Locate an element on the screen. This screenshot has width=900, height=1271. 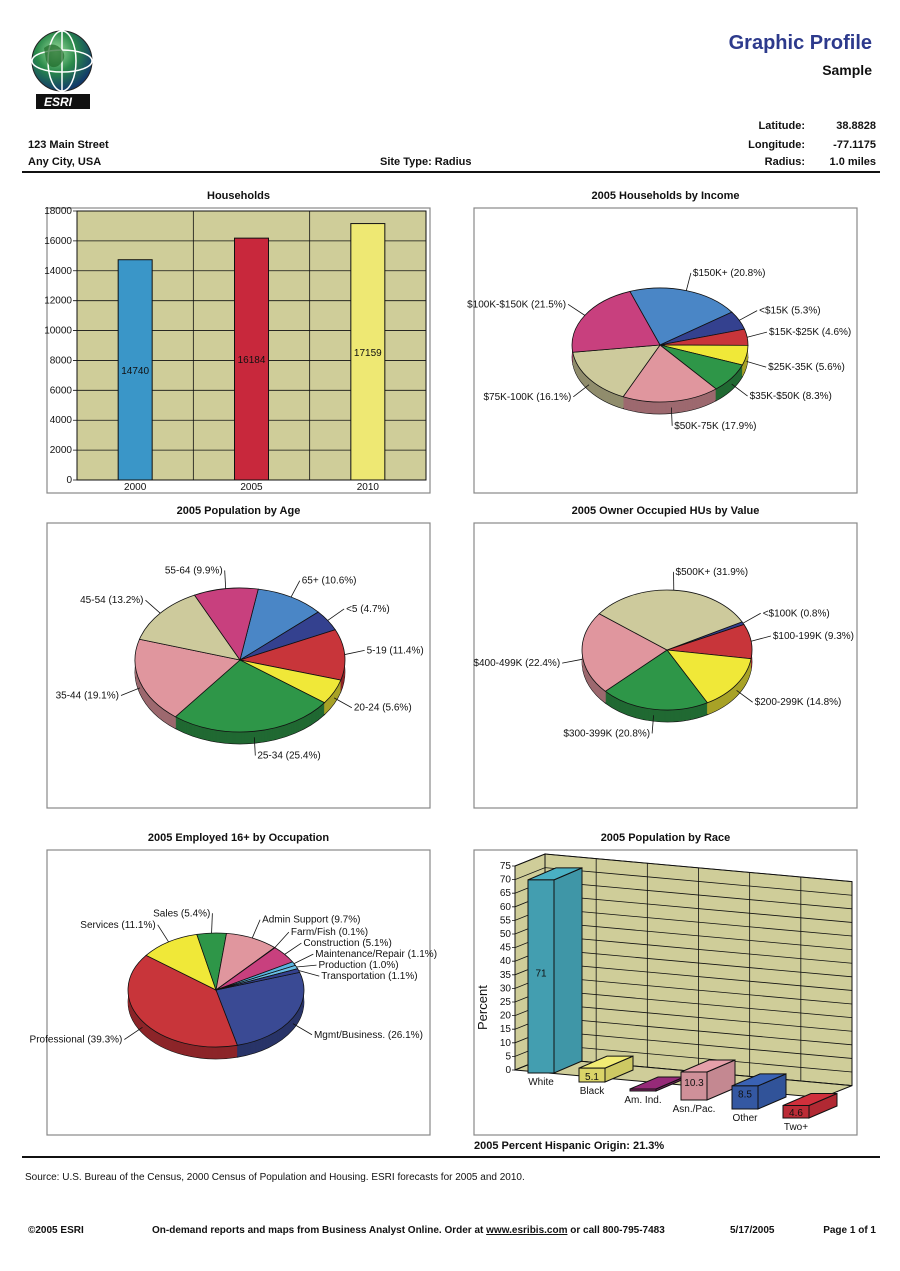
value-slice-label: $300-399K (20.8%) is located at coordinates (606, 733).